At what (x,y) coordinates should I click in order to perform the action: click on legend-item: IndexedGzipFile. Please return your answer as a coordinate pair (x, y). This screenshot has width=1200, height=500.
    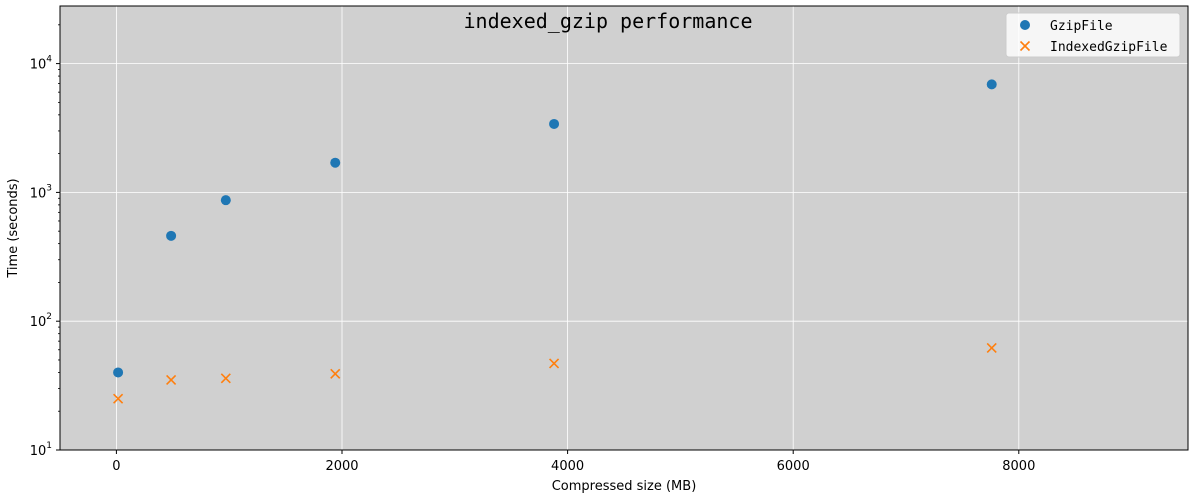
    Looking at the image, I should click on (1093, 47).